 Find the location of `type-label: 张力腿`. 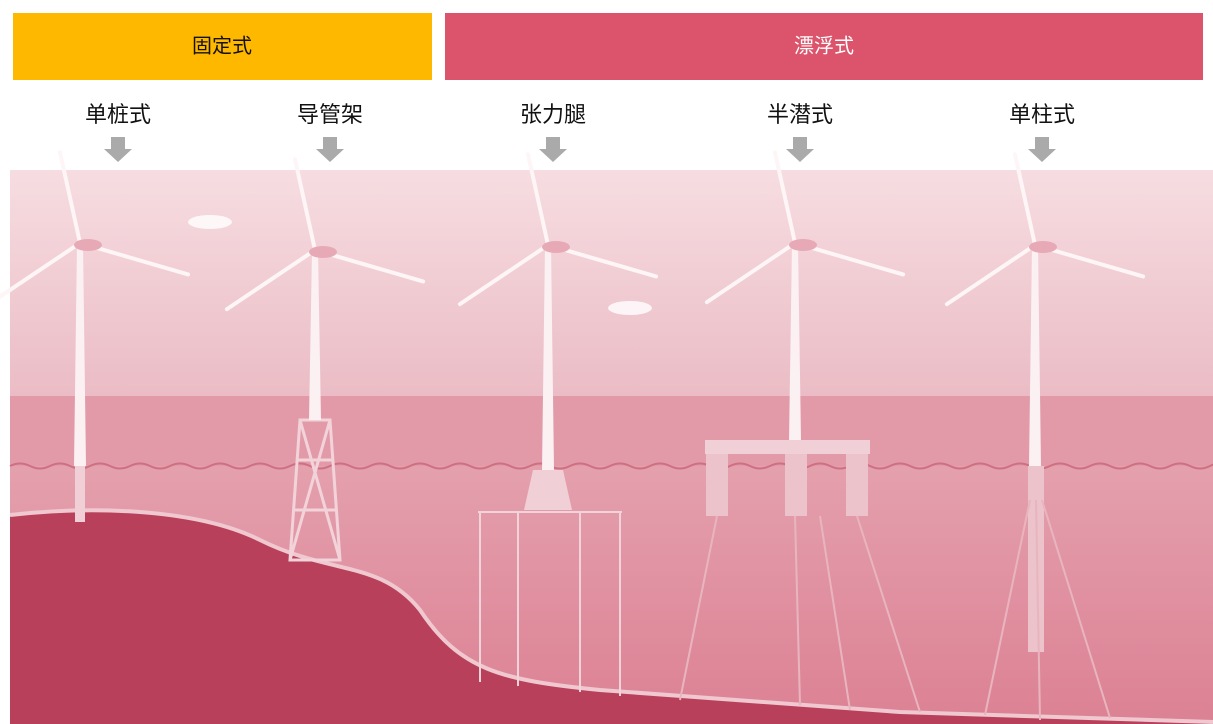

type-label: 张力腿 is located at coordinates (553, 115).